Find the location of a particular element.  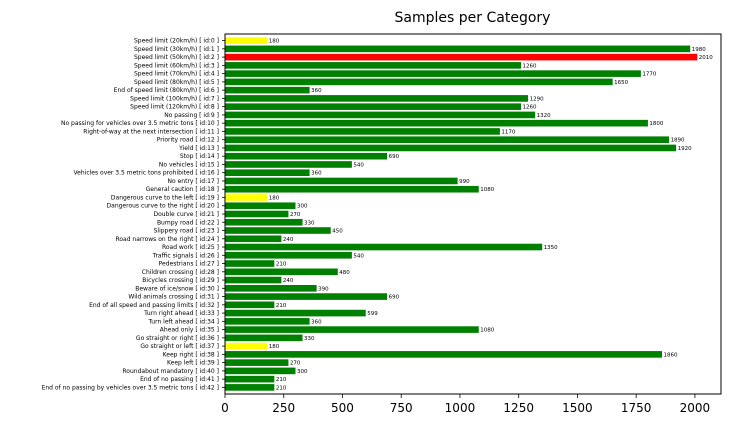

x-tick-label: 250 is located at coordinates (283, 408).